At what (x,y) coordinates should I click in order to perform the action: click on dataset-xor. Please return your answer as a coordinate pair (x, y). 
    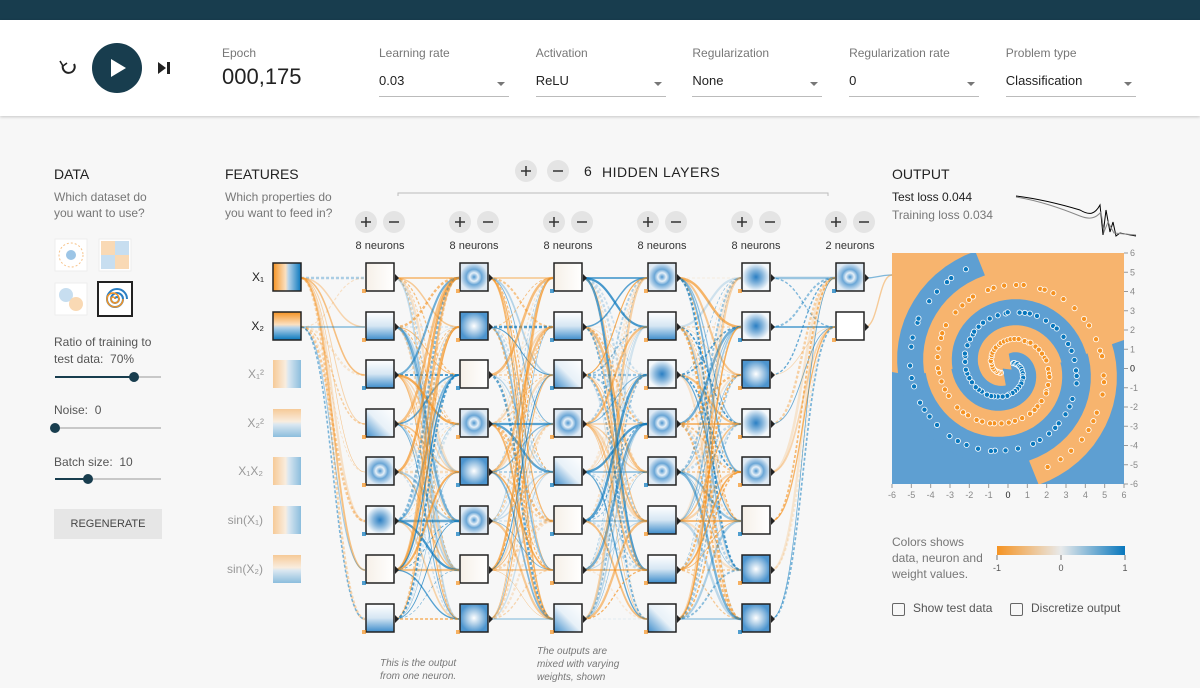
    Looking at the image, I should click on (115, 255).